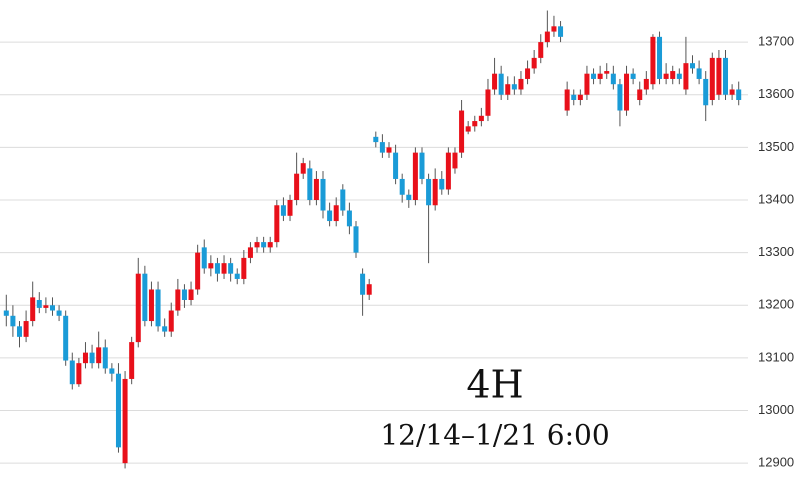 This screenshot has height=485, width=806. What do you see at coordinates (776, 356) in the screenshot?
I see `y-tick-label: 13100` at bounding box center [776, 356].